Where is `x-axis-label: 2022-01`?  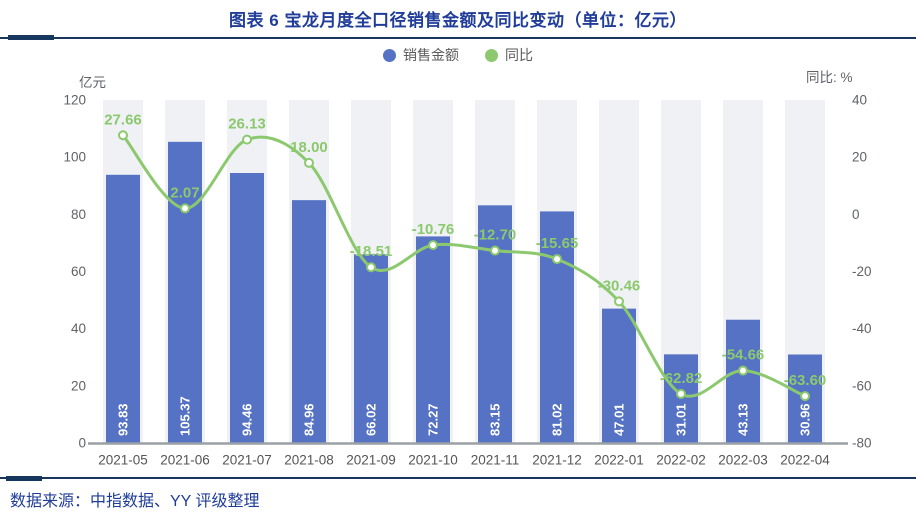
x-axis-label: 2022-01 is located at coordinates (619, 460).